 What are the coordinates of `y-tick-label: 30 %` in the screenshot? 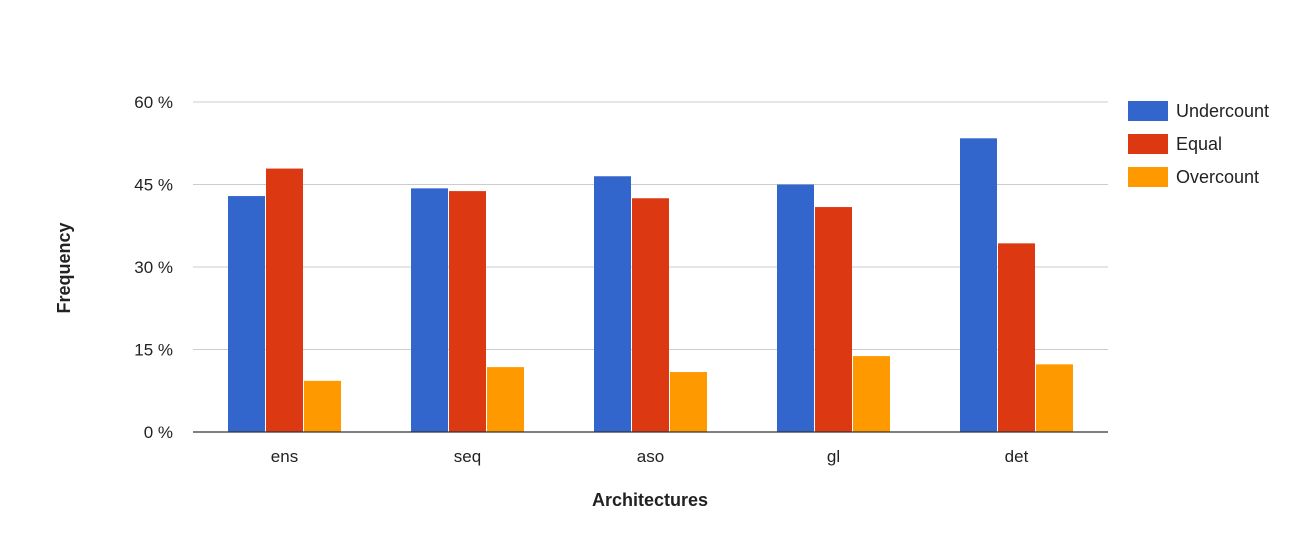 It's located at (153, 267).